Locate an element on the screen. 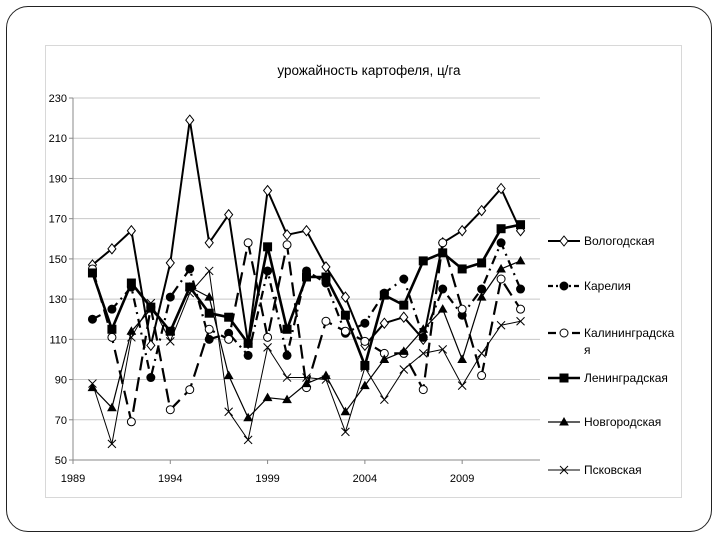 This screenshot has width=720, height=540. y-tick-label: 150 is located at coordinates (58, 260).